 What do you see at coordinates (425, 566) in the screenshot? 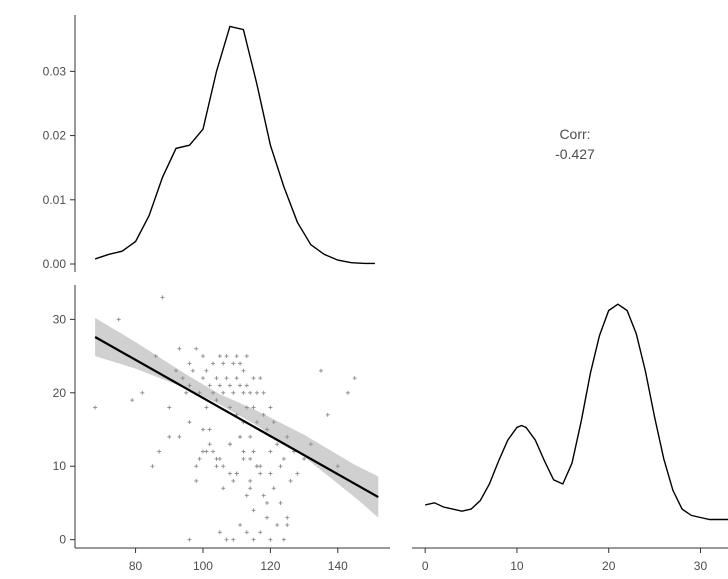
I see `x-tick-label: 0` at bounding box center [425, 566].